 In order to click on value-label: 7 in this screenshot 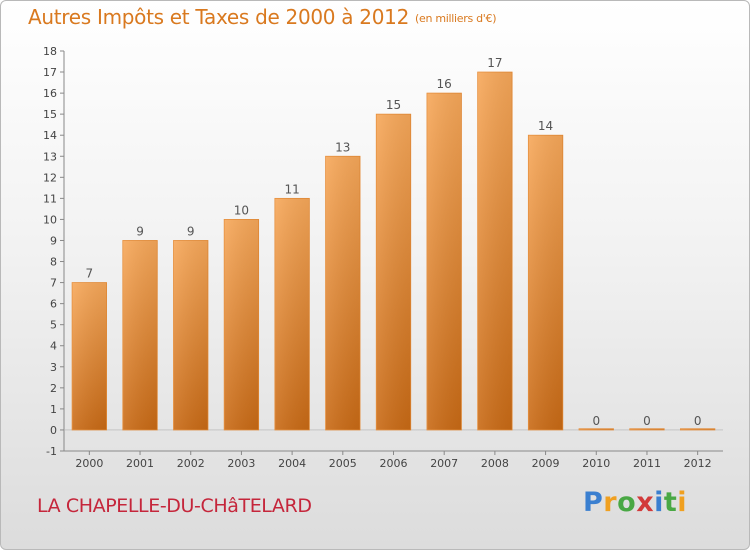, I will do `click(90, 274)`.